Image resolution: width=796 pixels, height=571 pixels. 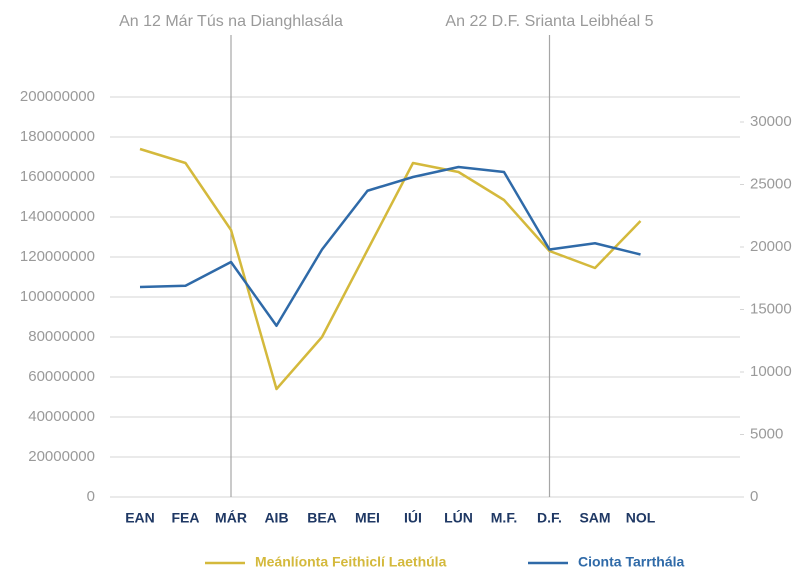 What do you see at coordinates (549, 21) in the screenshot?
I see `annotation: An 22 D.F. Srianta Leibhéal 5` at bounding box center [549, 21].